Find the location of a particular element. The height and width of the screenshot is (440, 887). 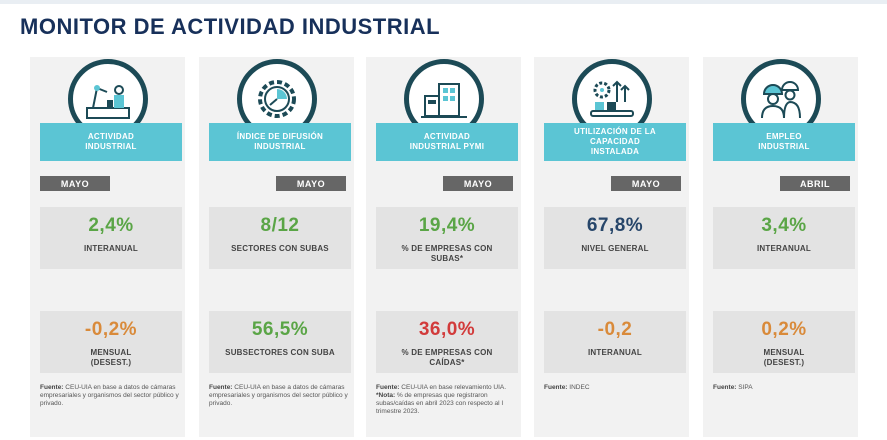

indicator-label: EMPLEO INDUSTRIAL is located at coordinates (784, 141).